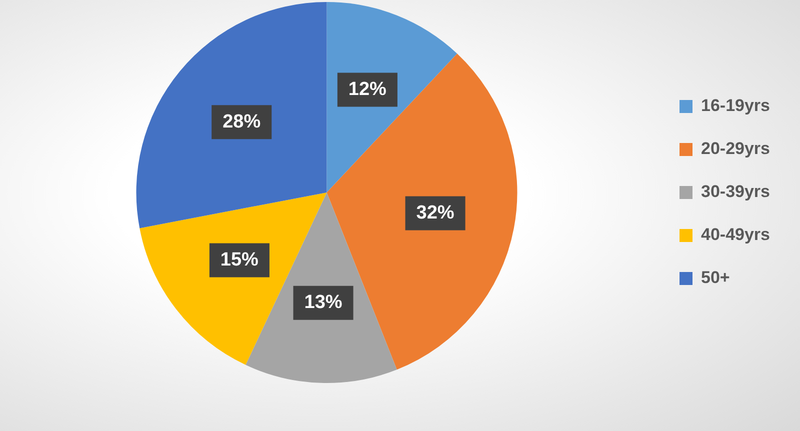 This screenshot has height=431, width=800. I want to click on data-label: 28%, so click(241, 121).